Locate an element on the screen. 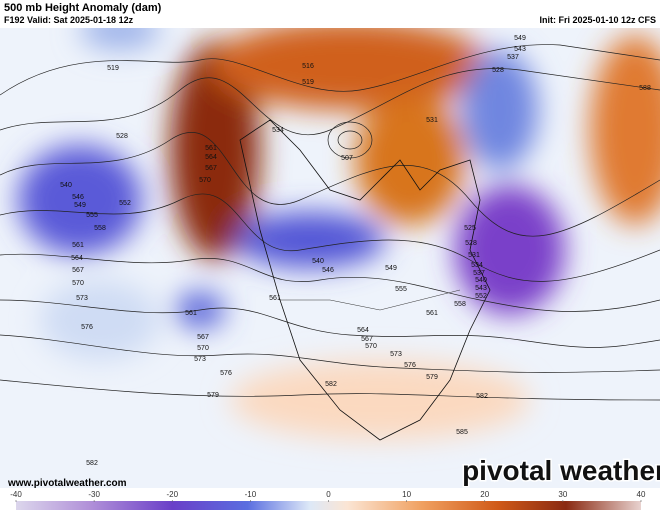  colorbar-tick-label: 20 is located at coordinates (484, 494).